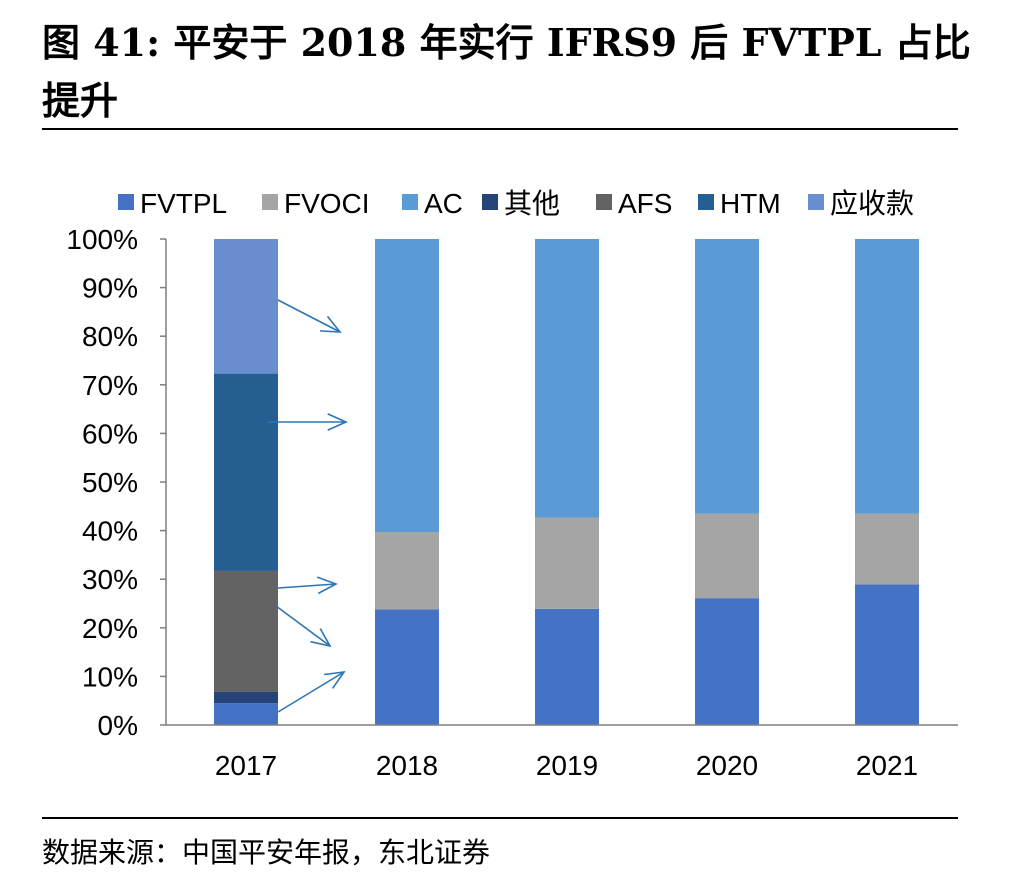 This screenshot has width=1024, height=885. What do you see at coordinates (727, 376) in the screenshot?
I see `bar-segment-2020-AC` at bounding box center [727, 376].